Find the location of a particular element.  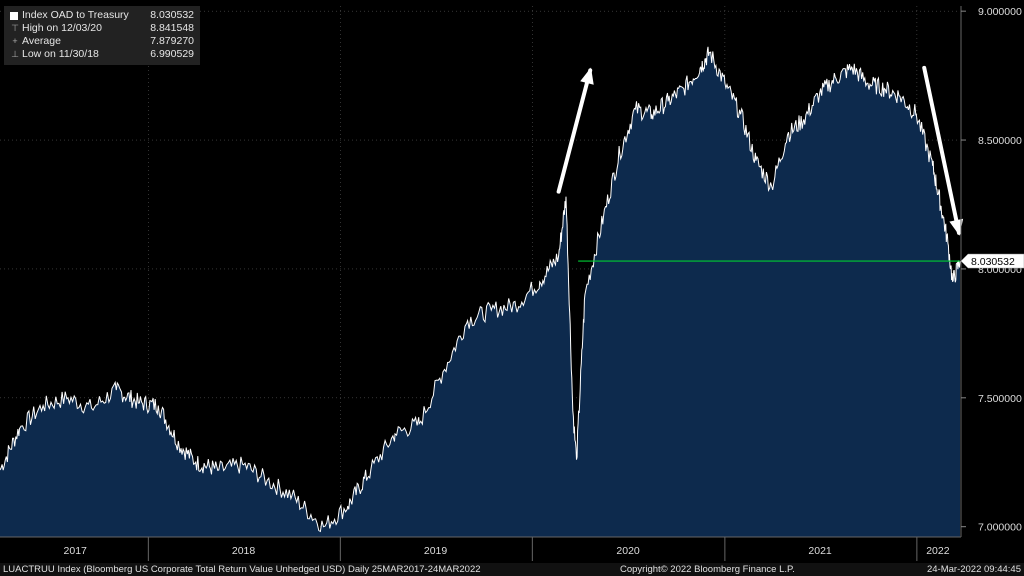

annotation-arrows is located at coordinates (760, 150).